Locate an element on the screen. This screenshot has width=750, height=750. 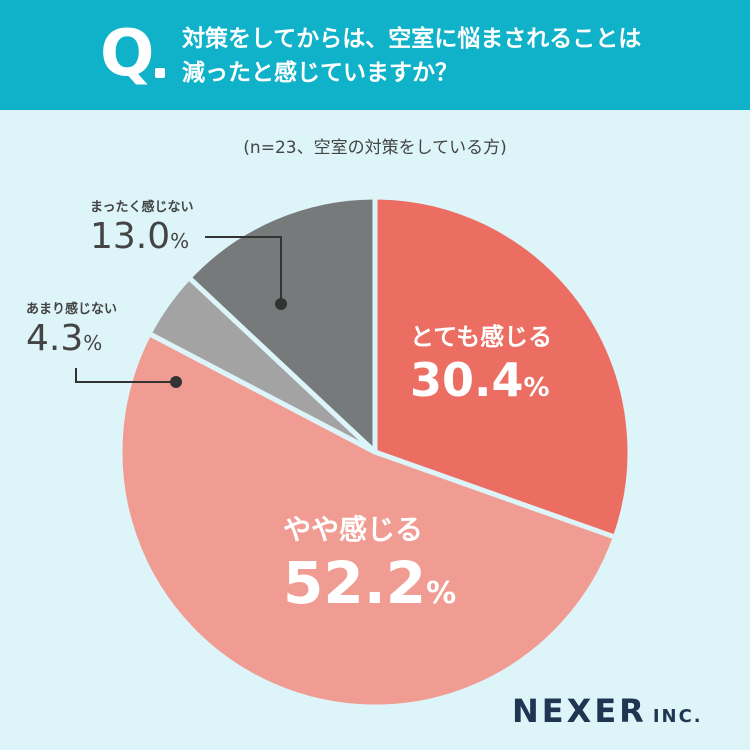
pie-slice-mattaku is located at coordinates (282, 324).